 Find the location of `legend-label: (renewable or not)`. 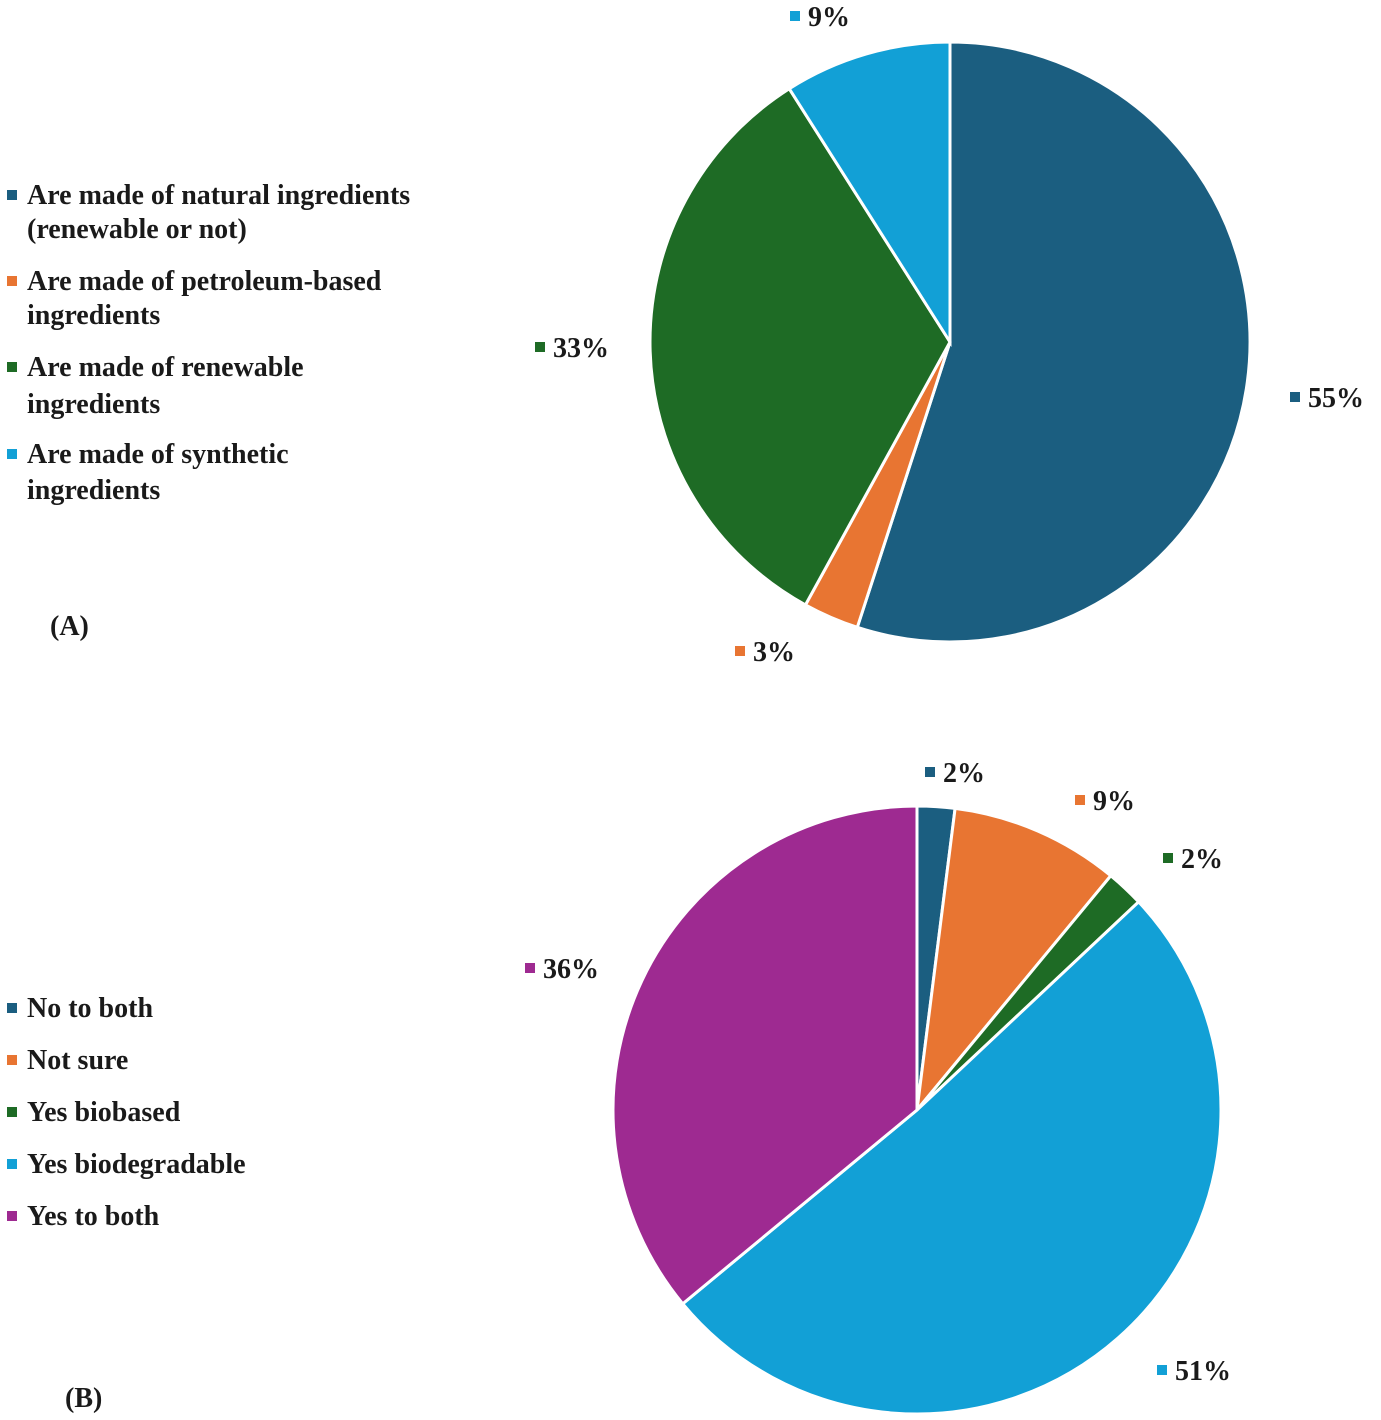

legend-label: (renewable or not) is located at coordinates (137, 229).